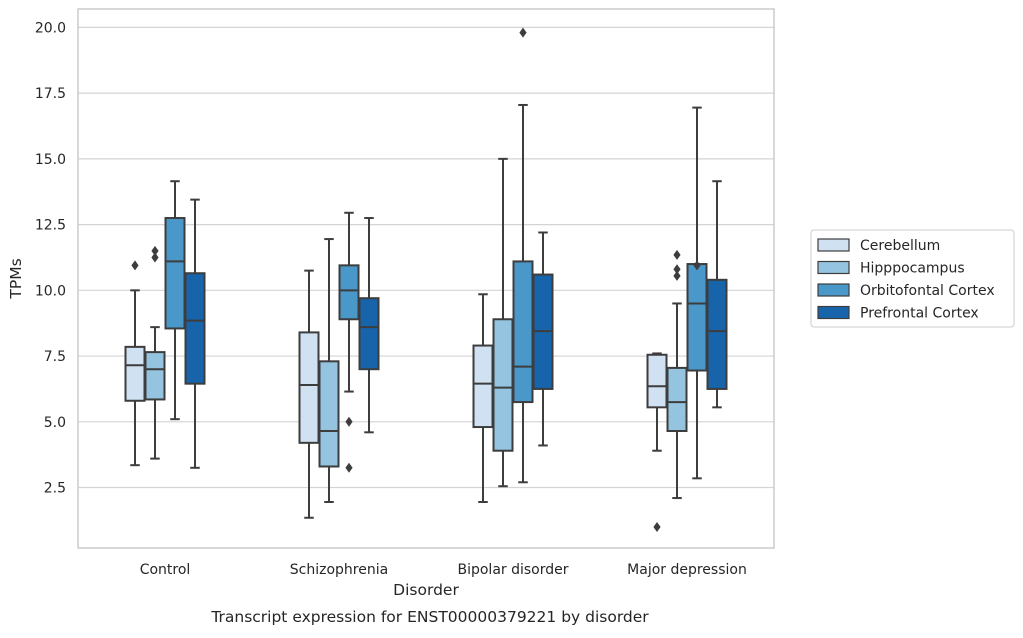  What do you see at coordinates (919, 314) in the screenshot?
I see `legend-label: Prefrontal Cortex` at bounding box center [919, 314].